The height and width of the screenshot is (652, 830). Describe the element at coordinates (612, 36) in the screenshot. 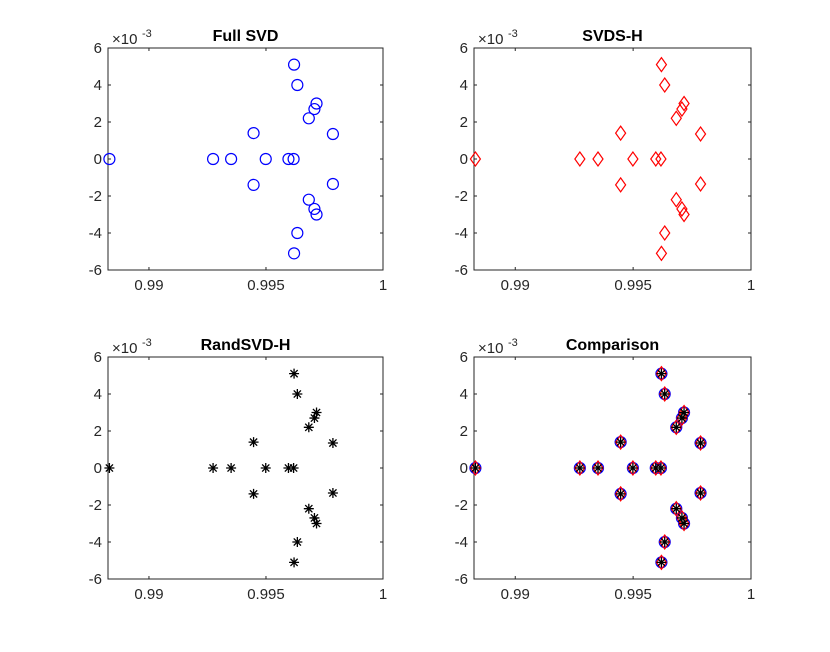

I see `chart-title: SVDS-H` at that location.